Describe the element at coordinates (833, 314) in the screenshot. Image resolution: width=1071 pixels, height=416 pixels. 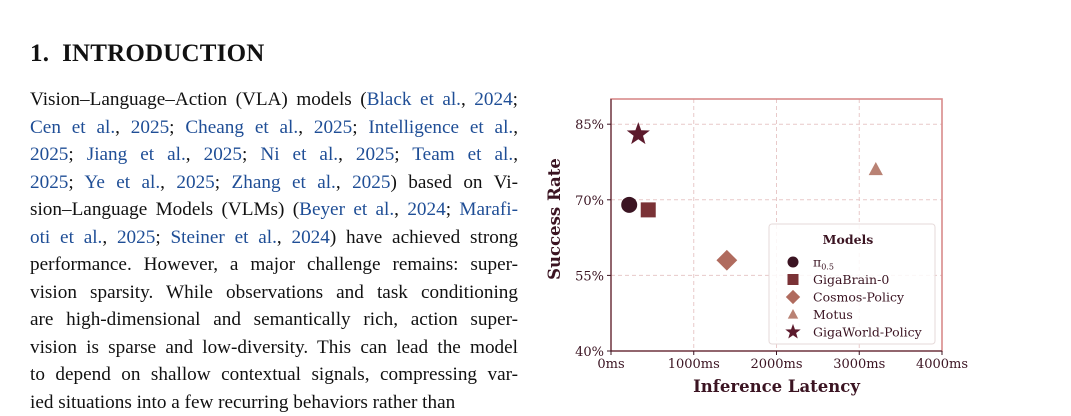
I see `legend-label: Motus` at that location.